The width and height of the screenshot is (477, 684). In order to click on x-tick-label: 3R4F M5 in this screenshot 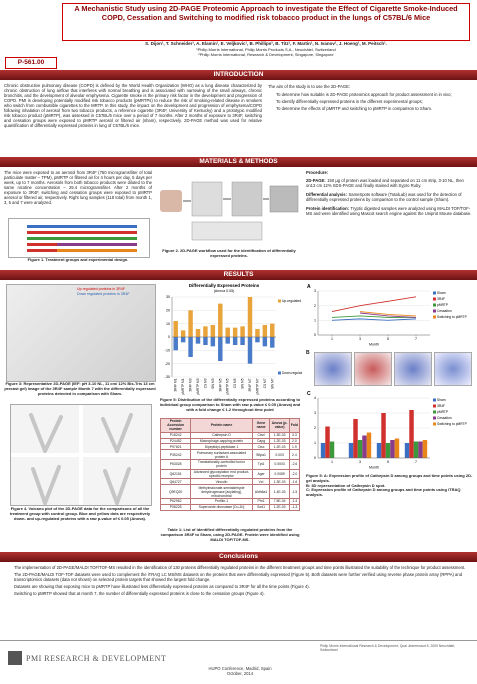, I will do `click(220, 384)`.